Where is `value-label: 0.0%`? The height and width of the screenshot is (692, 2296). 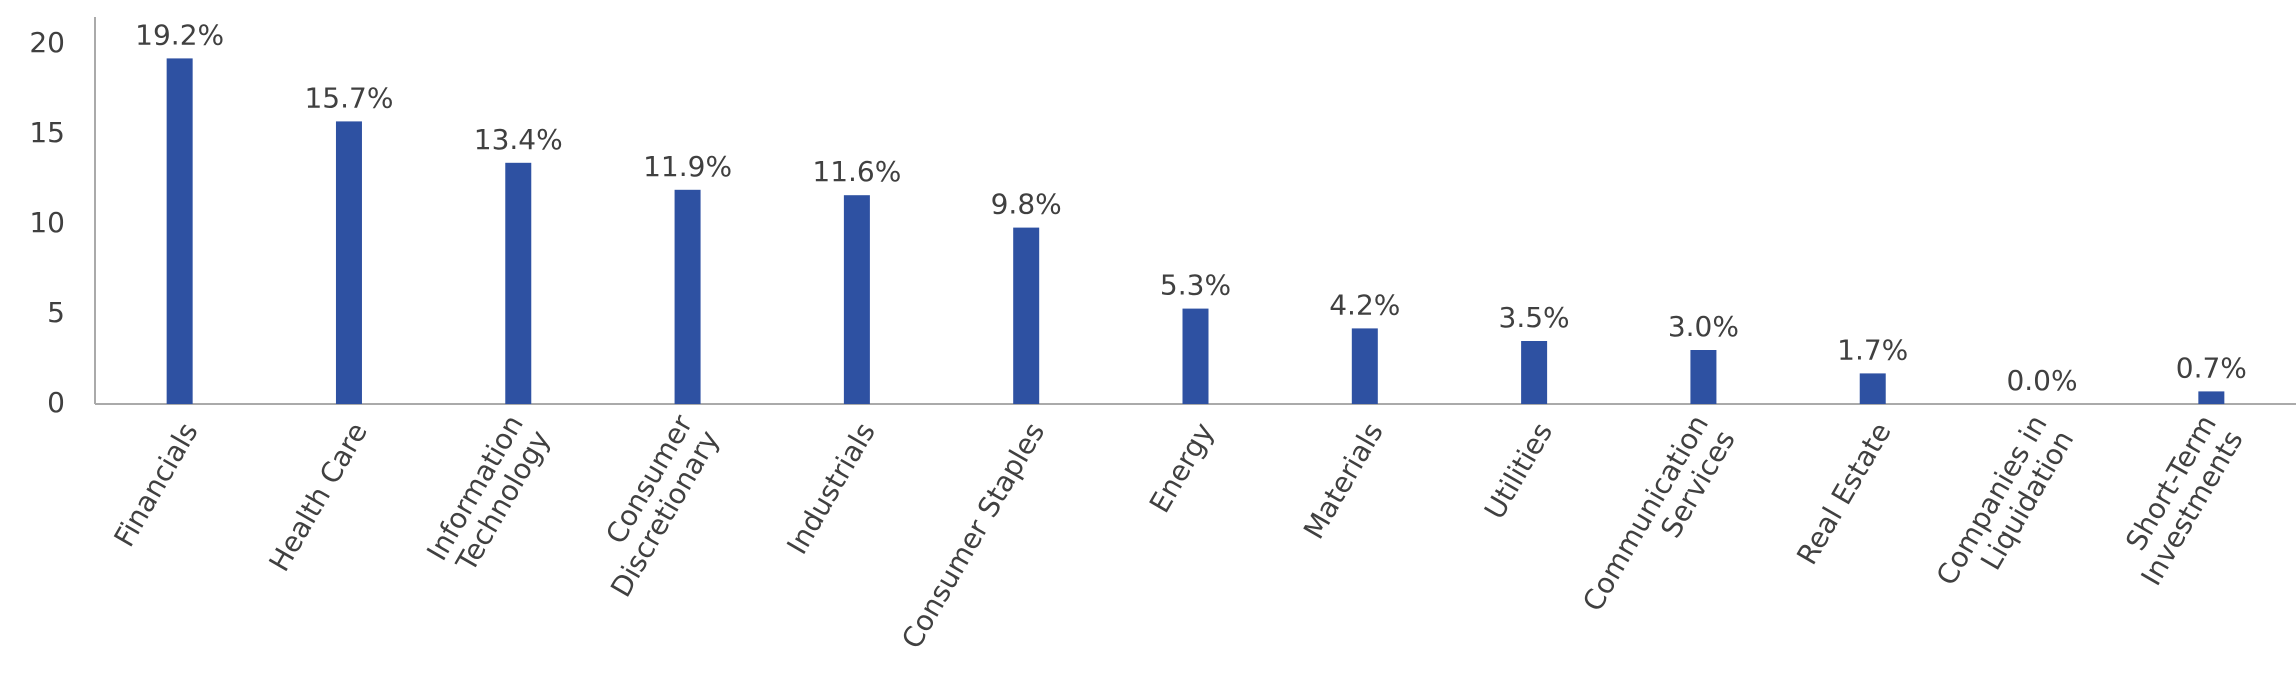
value-label: 0.0% is located at coordinates (2041, 380).